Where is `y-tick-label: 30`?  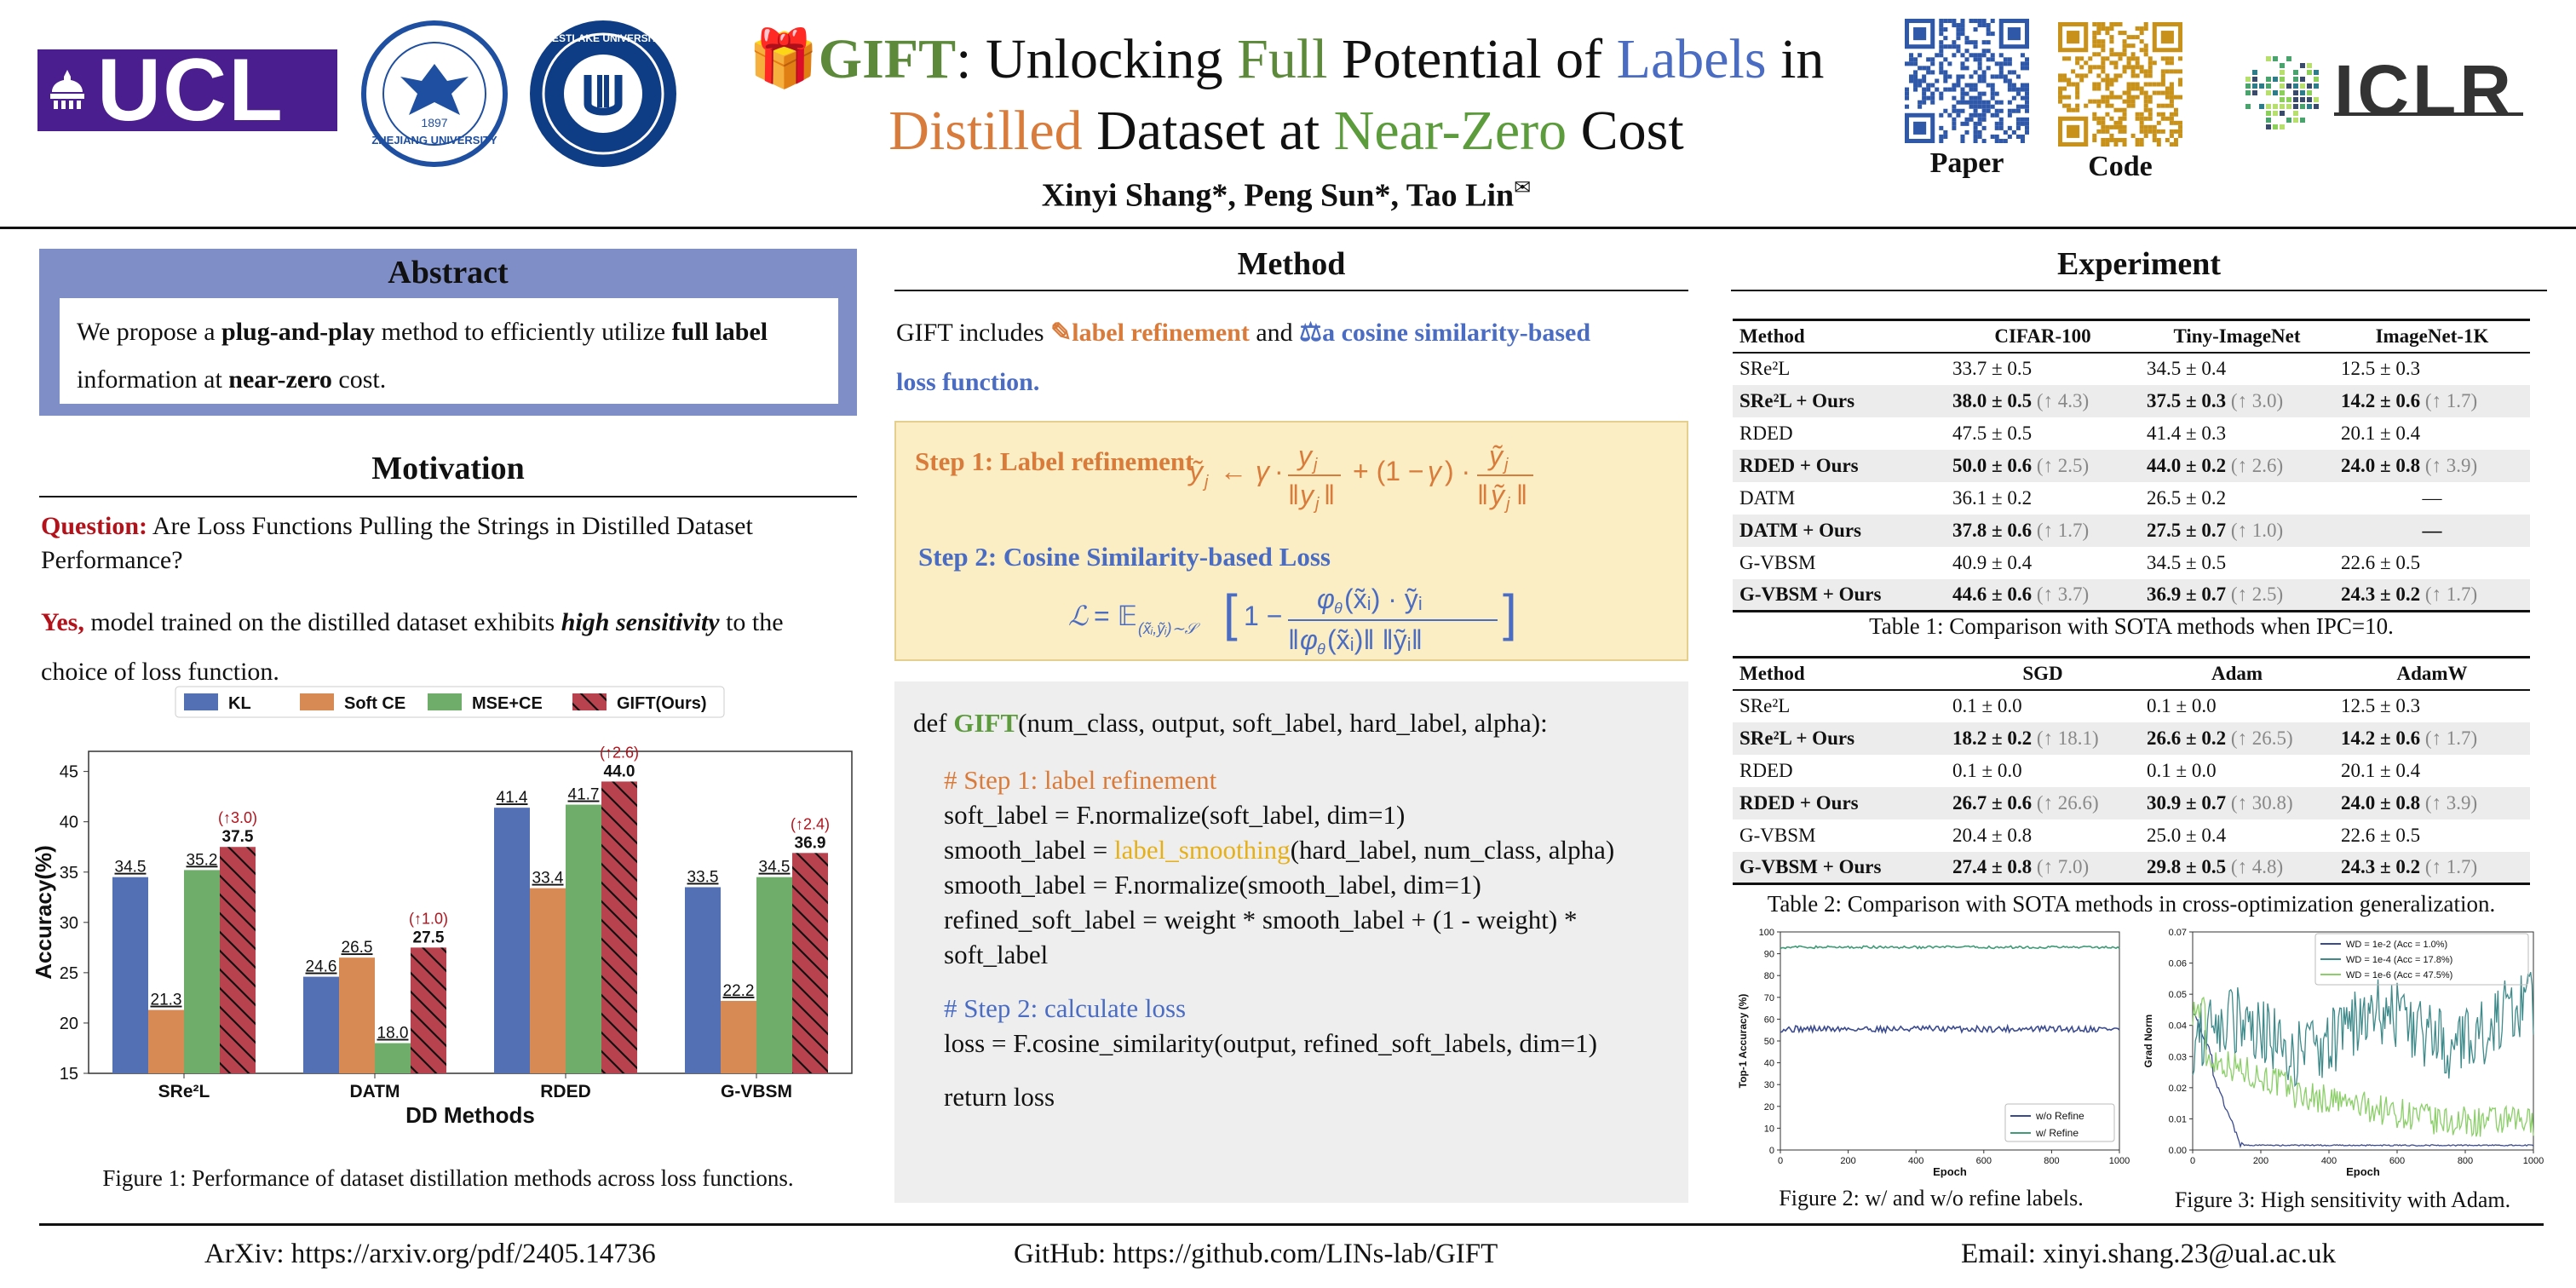 y-tick-label: 30 is located at coordinates (1769, 1085).